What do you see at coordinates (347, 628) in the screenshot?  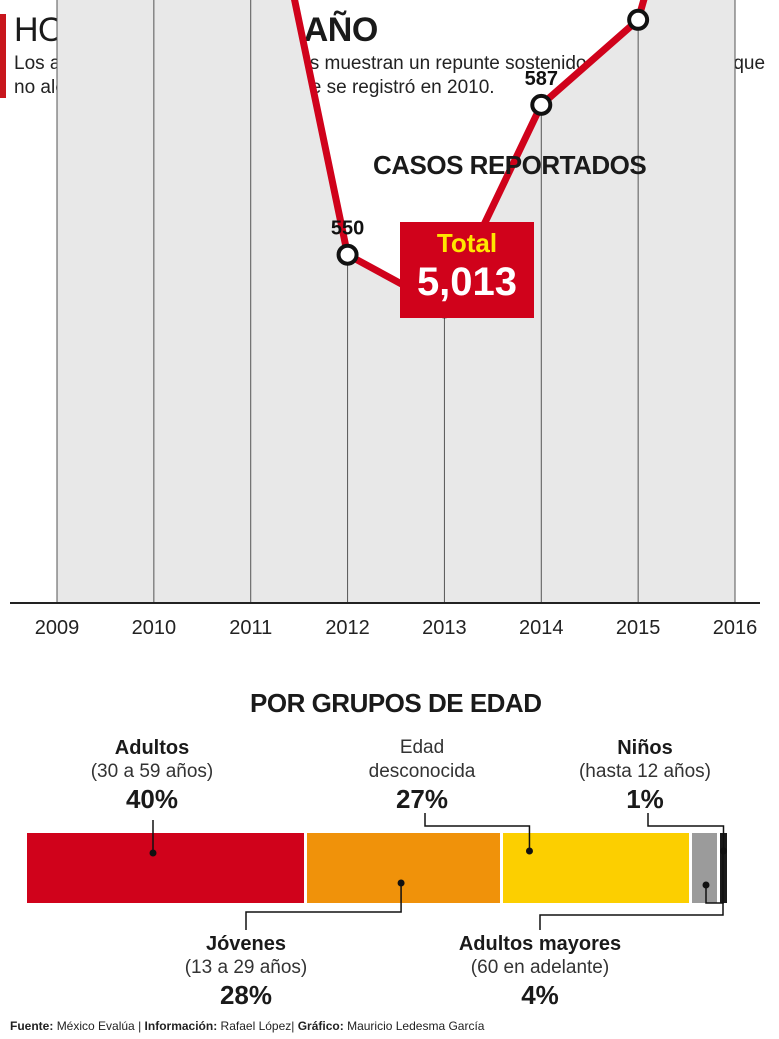 I see `tick-label-2012: 2012` at bounding box center [347, 628].